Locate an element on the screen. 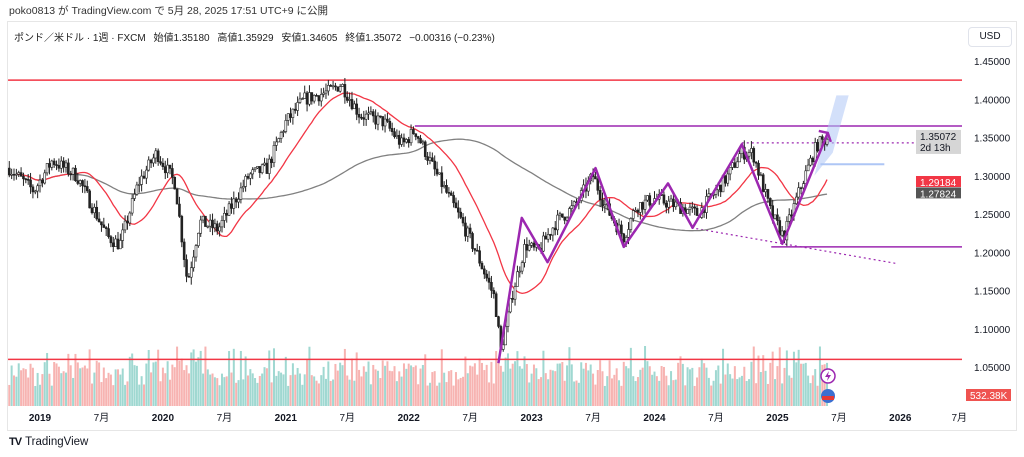 This screenshot has height=457, width=1024. ma-slow-label-bg is located at coordinates (938, 193).